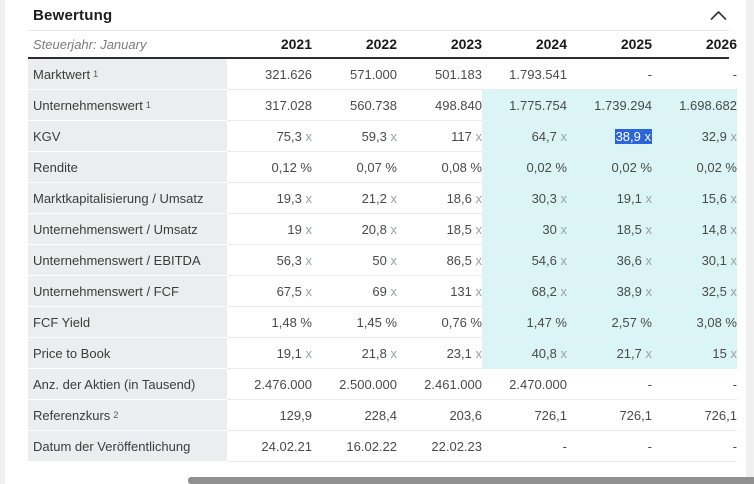 Image resolution: width=754 pixels, height=484 pixels. What do you see at coordinates (439, 105) in the screenshot?
I see `value-cell: 498.840` at bounding box center [439, 105].